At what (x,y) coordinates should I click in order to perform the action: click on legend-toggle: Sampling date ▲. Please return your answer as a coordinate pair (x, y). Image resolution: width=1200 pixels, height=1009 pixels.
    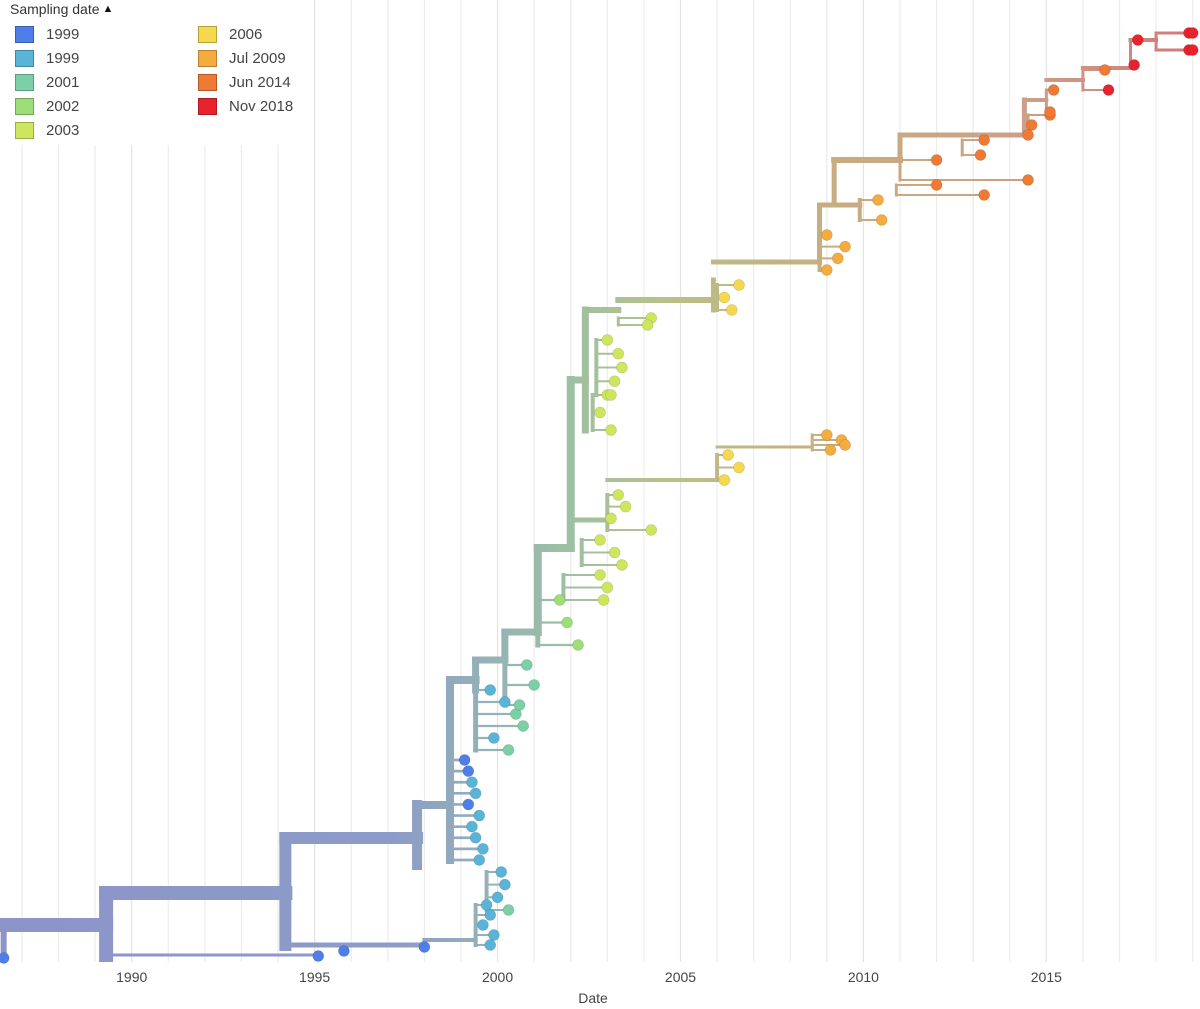
    Looking at the image, I should click on (61, 9).